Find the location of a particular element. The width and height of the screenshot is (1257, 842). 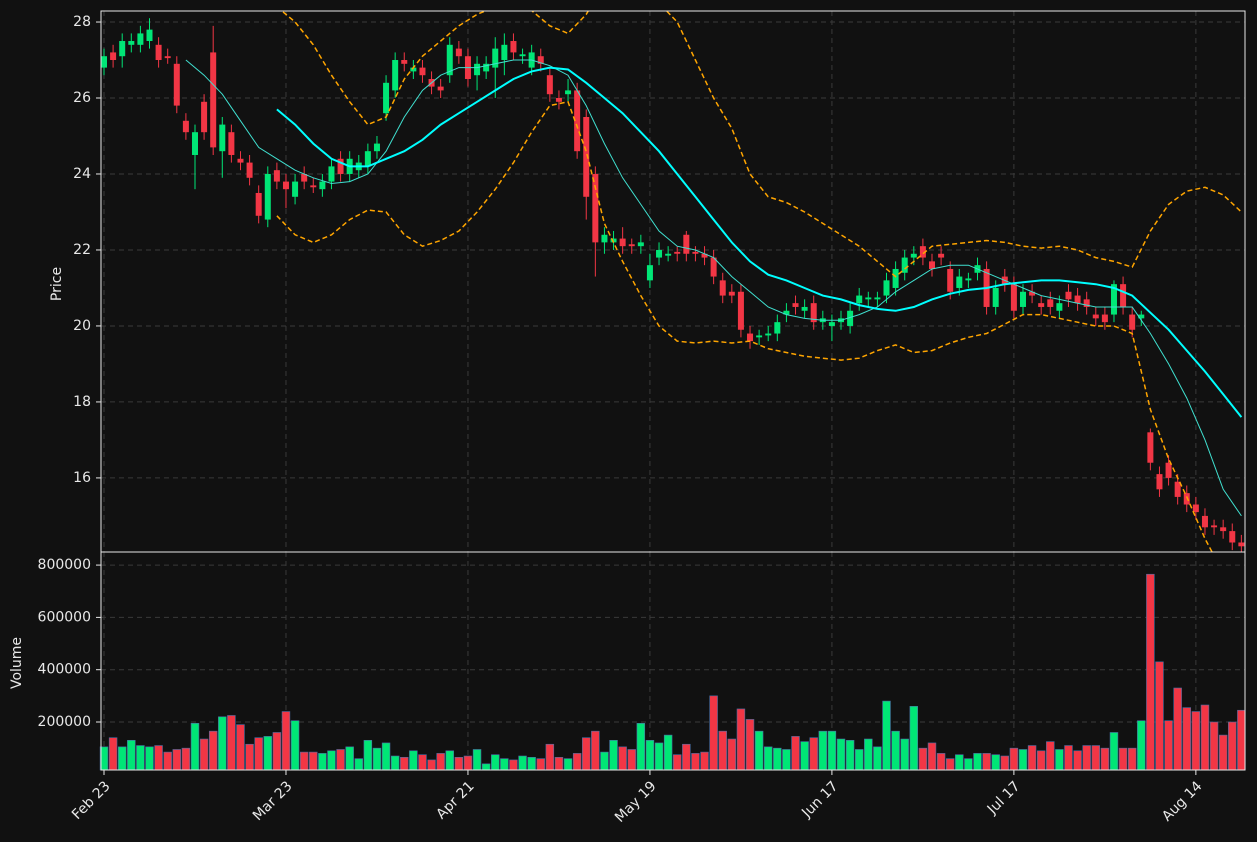

y-tick-label: 24 is located at coordinates (82, 174).